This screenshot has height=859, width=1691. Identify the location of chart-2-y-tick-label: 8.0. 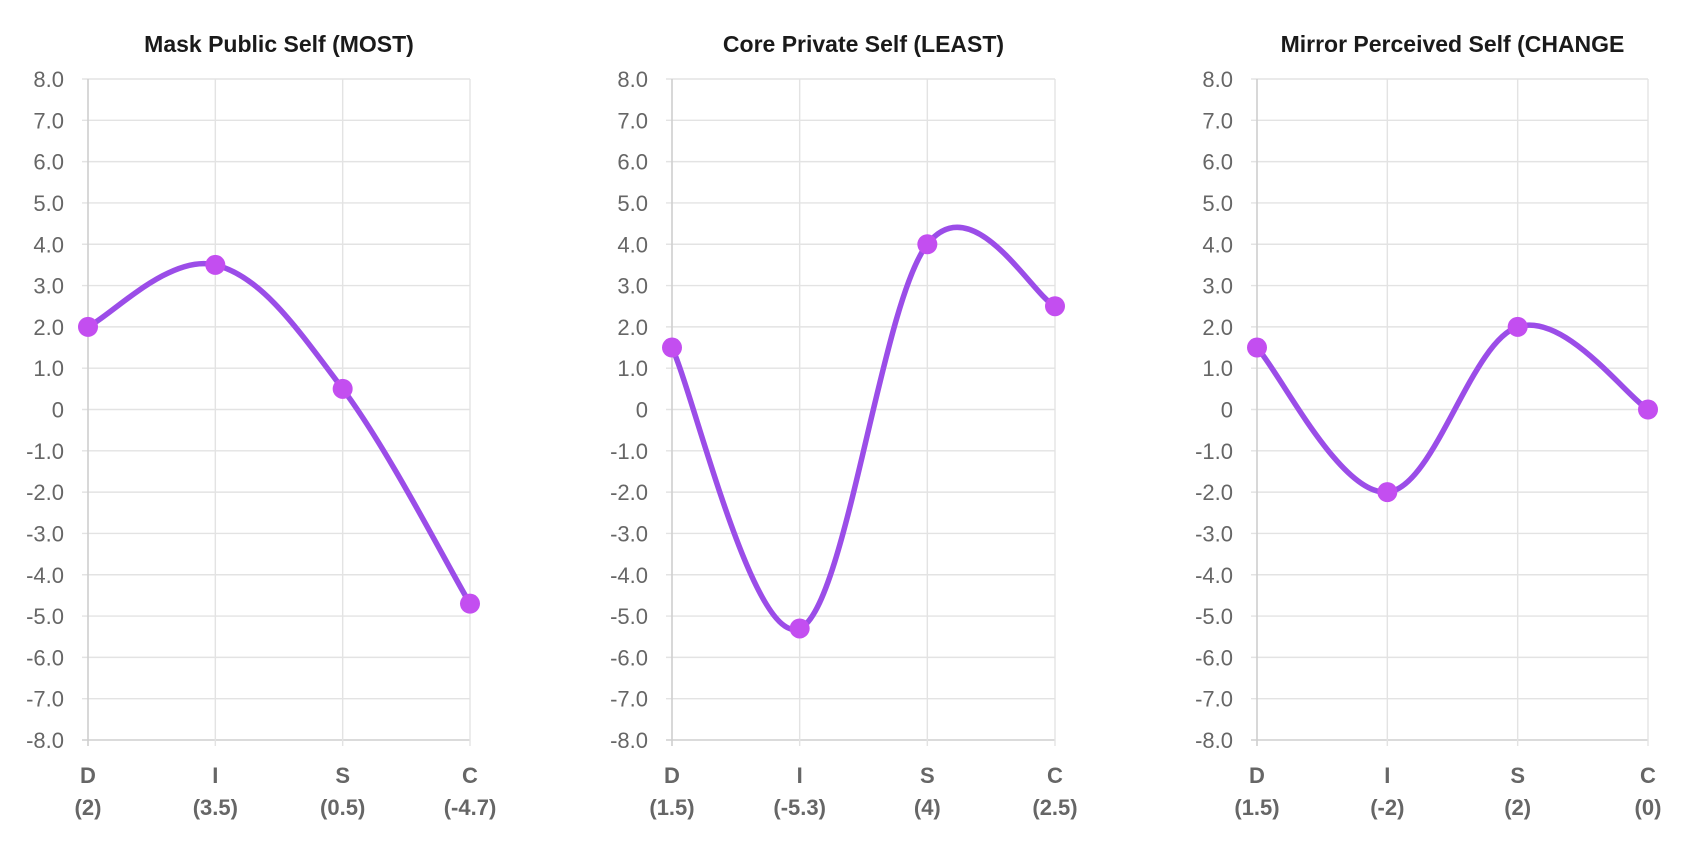
(632, 79).